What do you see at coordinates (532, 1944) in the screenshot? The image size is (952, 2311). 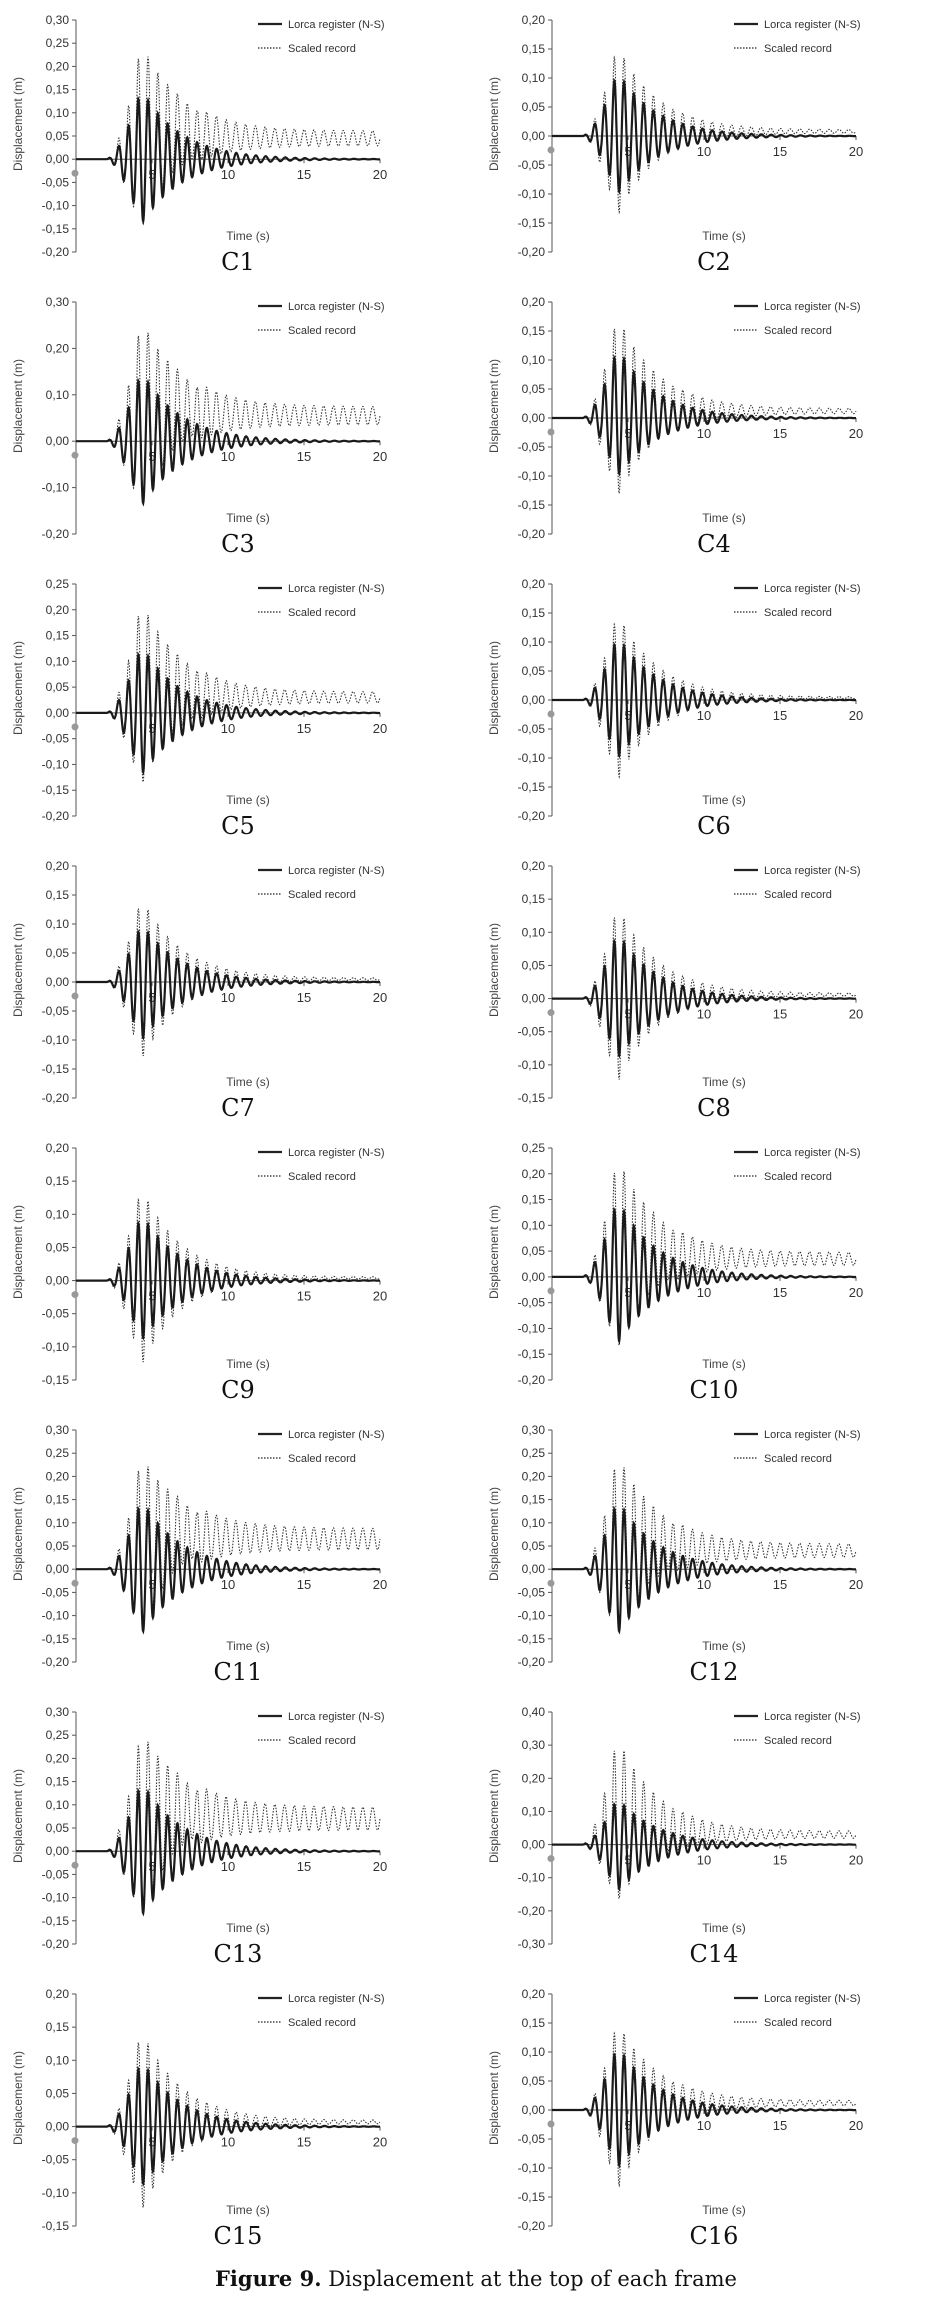 I see `y-tick-label: -0,30` at bounding box center [532, 1944].